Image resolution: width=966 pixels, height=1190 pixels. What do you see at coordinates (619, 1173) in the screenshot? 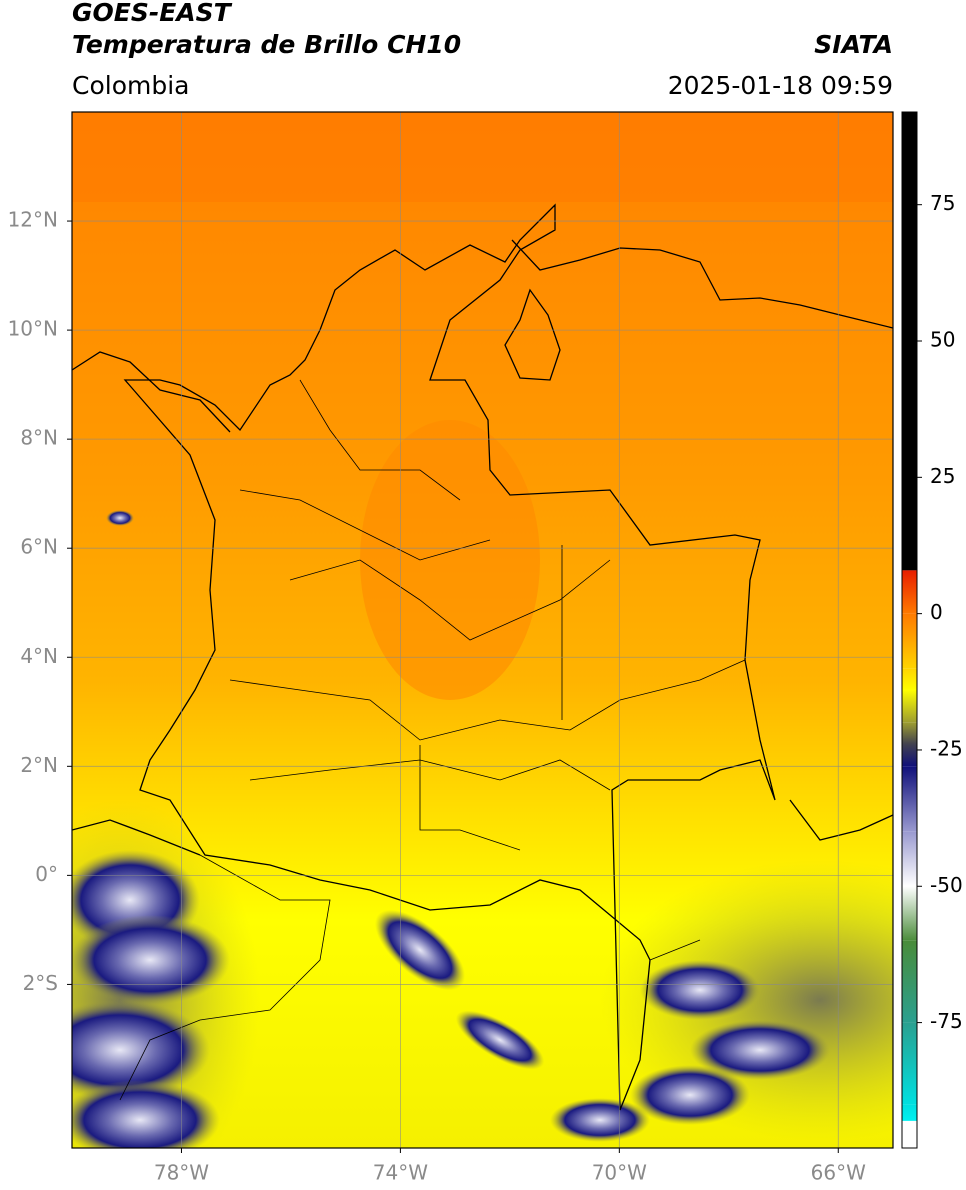
I see `x-tick-label: 70°W` at bounding box center [619, 1173].